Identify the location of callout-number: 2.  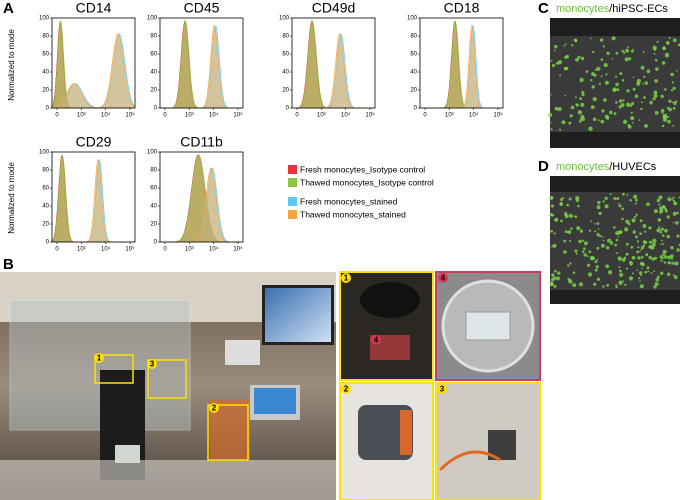
(346, 389).